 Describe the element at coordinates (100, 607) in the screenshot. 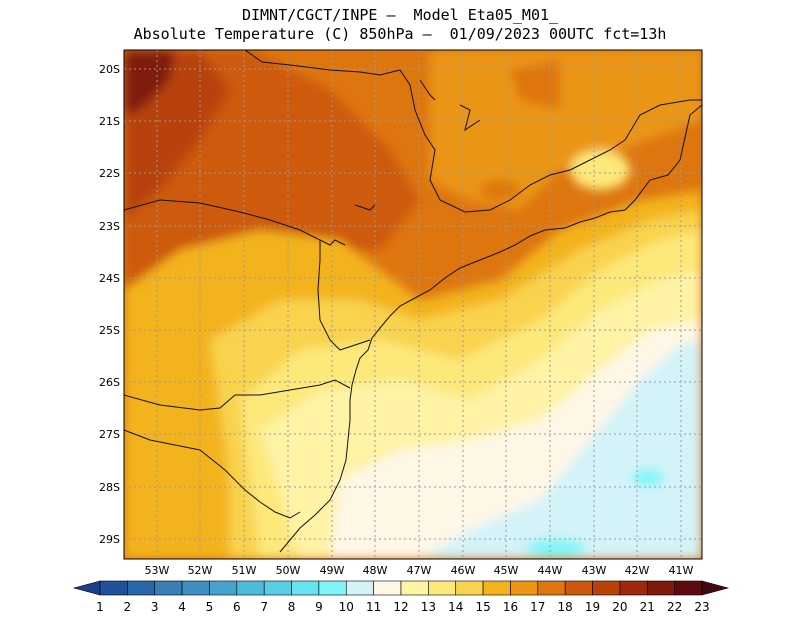

I see `colorbar-label: 1` at that location.